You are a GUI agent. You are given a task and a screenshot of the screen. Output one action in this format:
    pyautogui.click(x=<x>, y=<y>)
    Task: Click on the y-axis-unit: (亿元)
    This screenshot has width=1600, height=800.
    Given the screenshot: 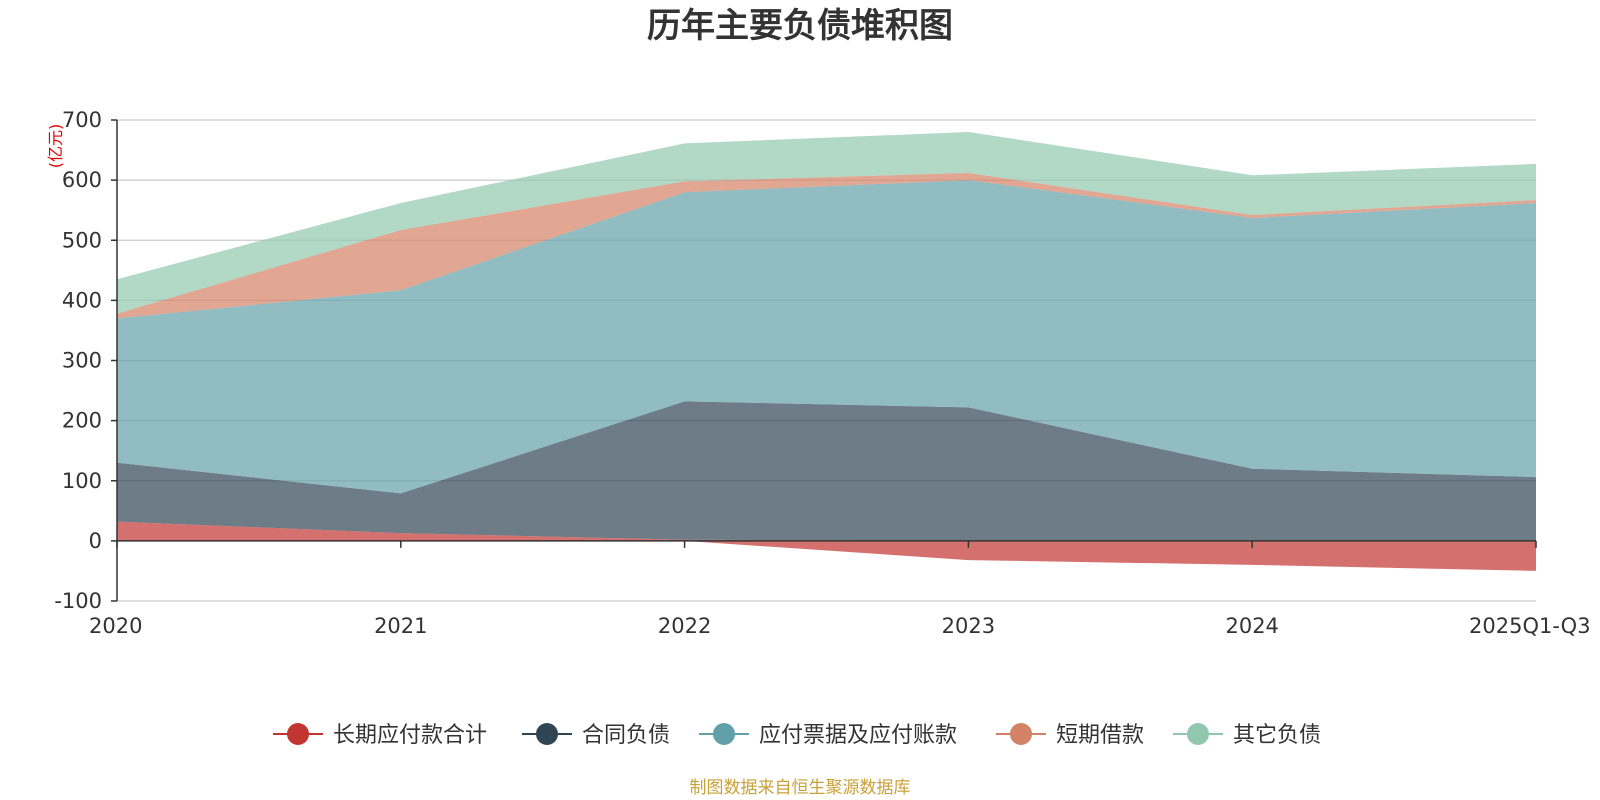 What is the action you would take?
    pyautogui.click(x=55, y=146)
    